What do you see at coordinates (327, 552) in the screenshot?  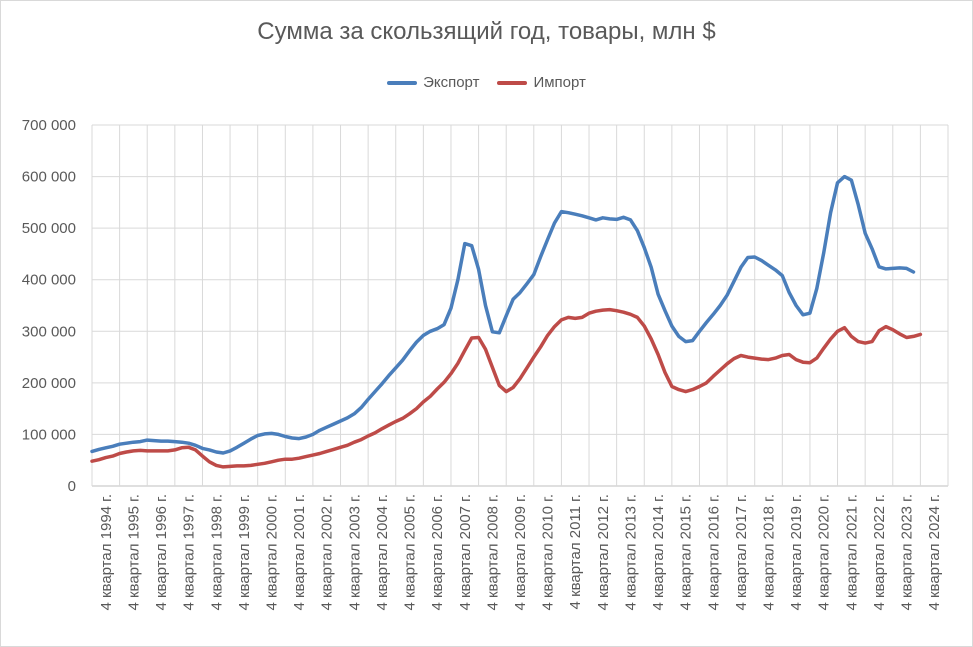 I see `x-tick-label: 4 квартал 2002 г.` at bounding box center [327, 552].